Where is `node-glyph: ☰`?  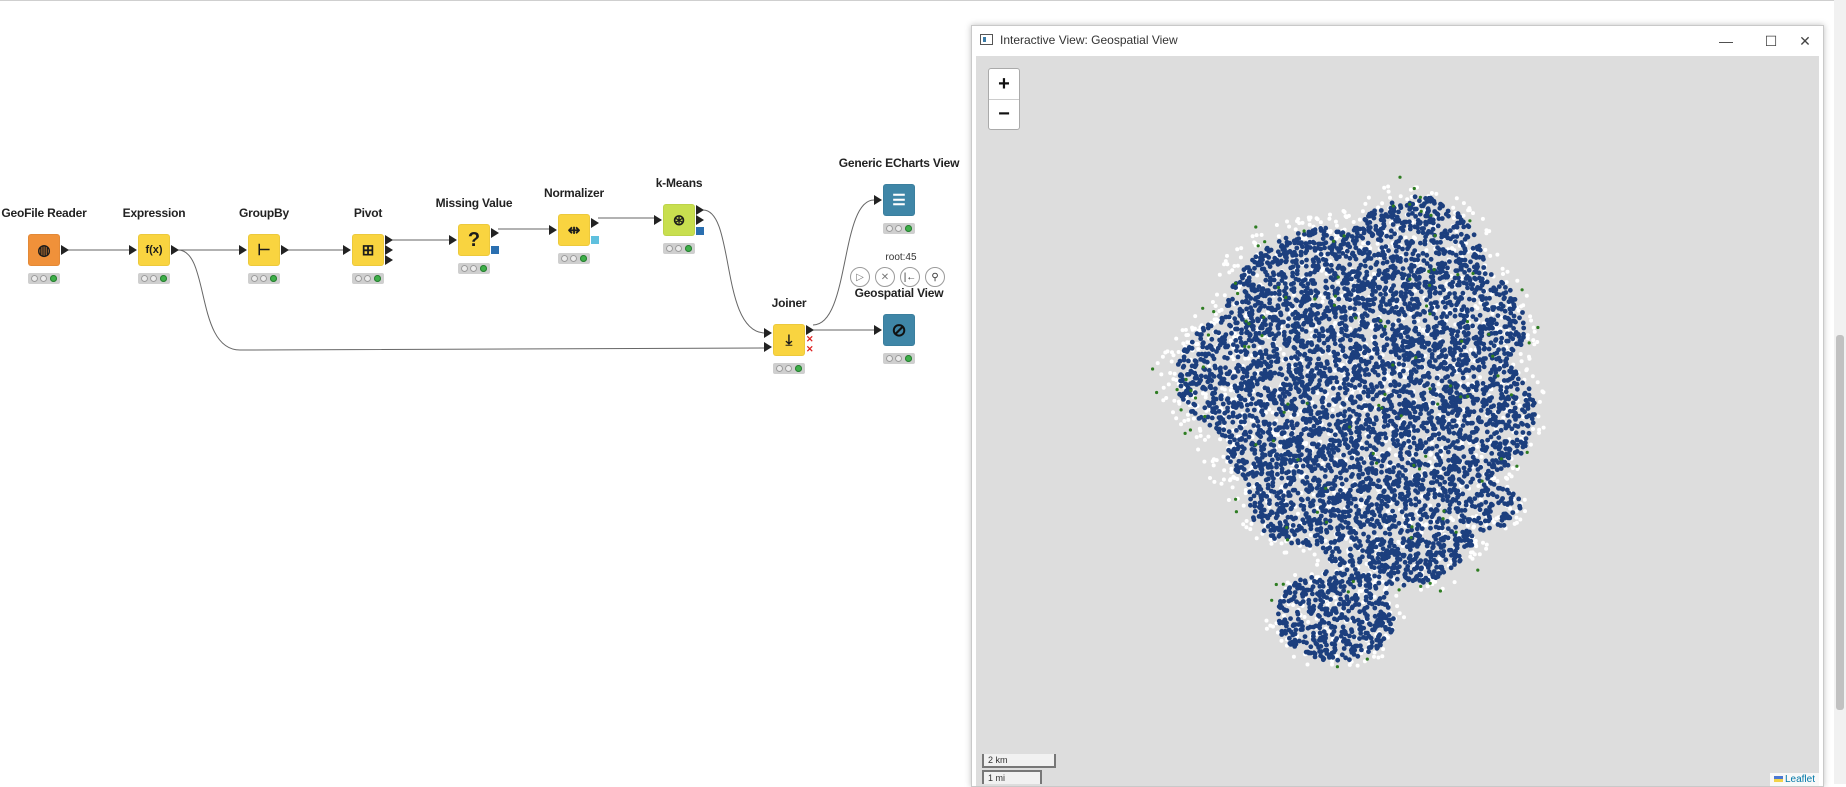
node-glyph: ☰ is located at coordinates (898, 200).